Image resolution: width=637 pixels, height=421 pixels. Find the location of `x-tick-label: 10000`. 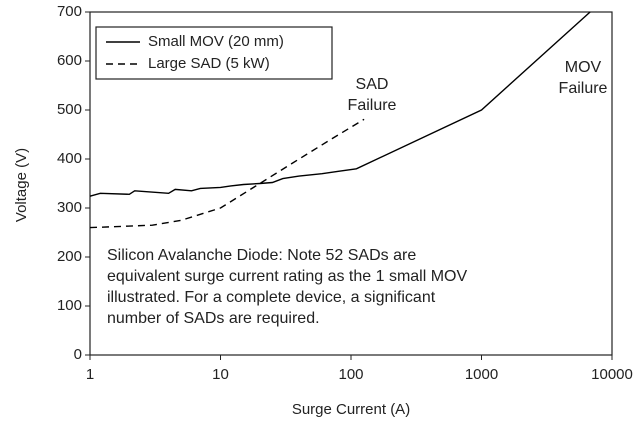

x-tick-label: 10000 is located at coordinates (612, 374).